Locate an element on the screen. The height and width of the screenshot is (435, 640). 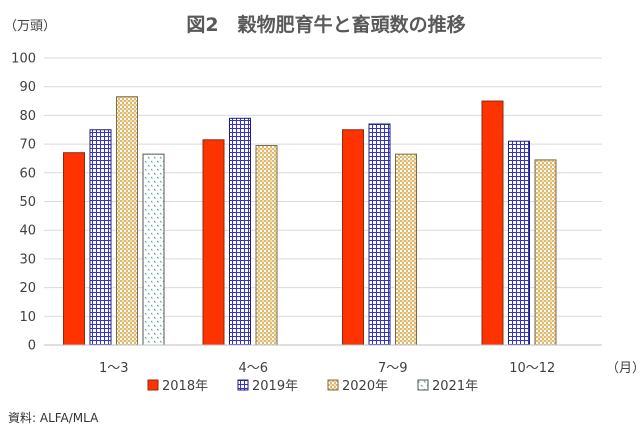
y-tick-label: 0 is located at coordinates (32, 346).